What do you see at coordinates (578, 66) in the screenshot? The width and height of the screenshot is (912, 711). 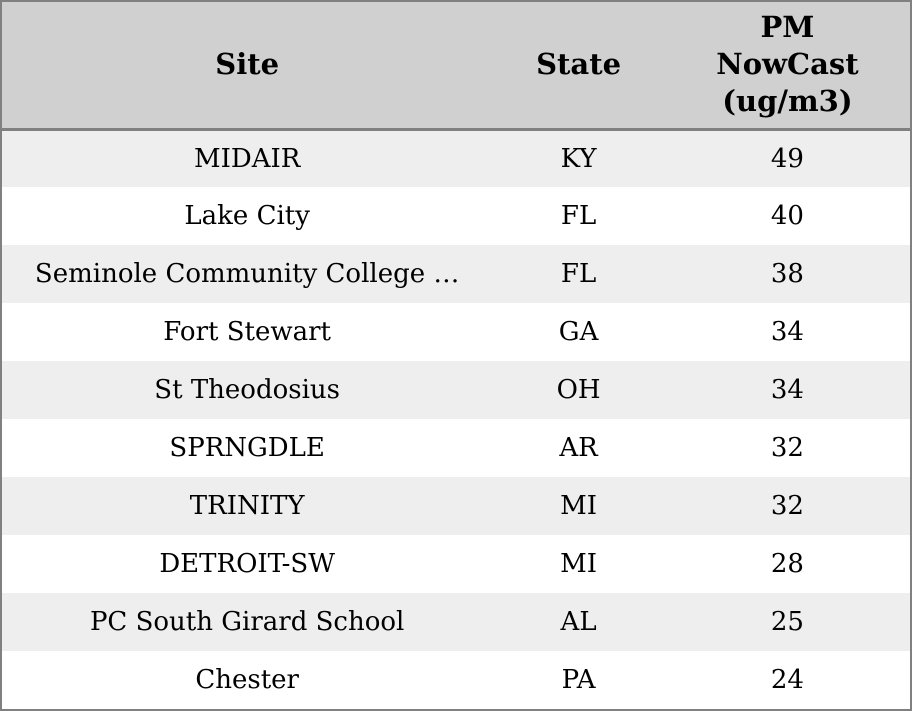 I see `column-header-state: State` at bounding box center [578, 66].